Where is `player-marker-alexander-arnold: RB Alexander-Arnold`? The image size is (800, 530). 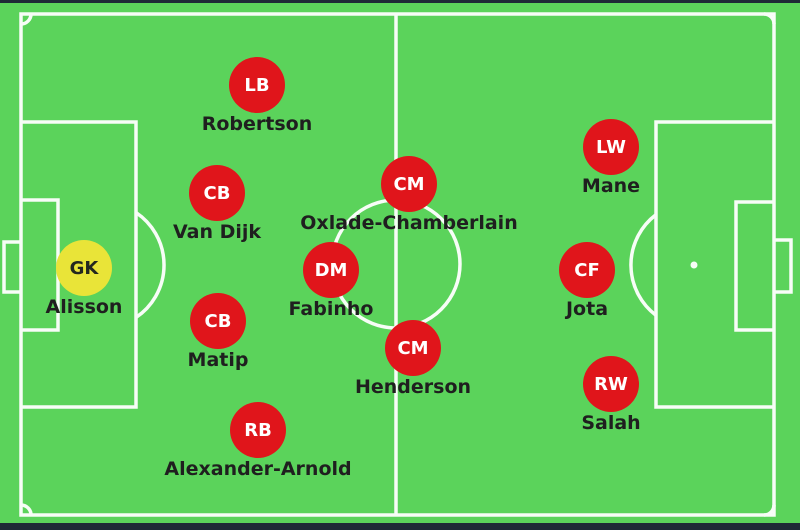
player-marker-alexander-arnold: RB Alexander-Arnold is located at coordinates (258, 441).